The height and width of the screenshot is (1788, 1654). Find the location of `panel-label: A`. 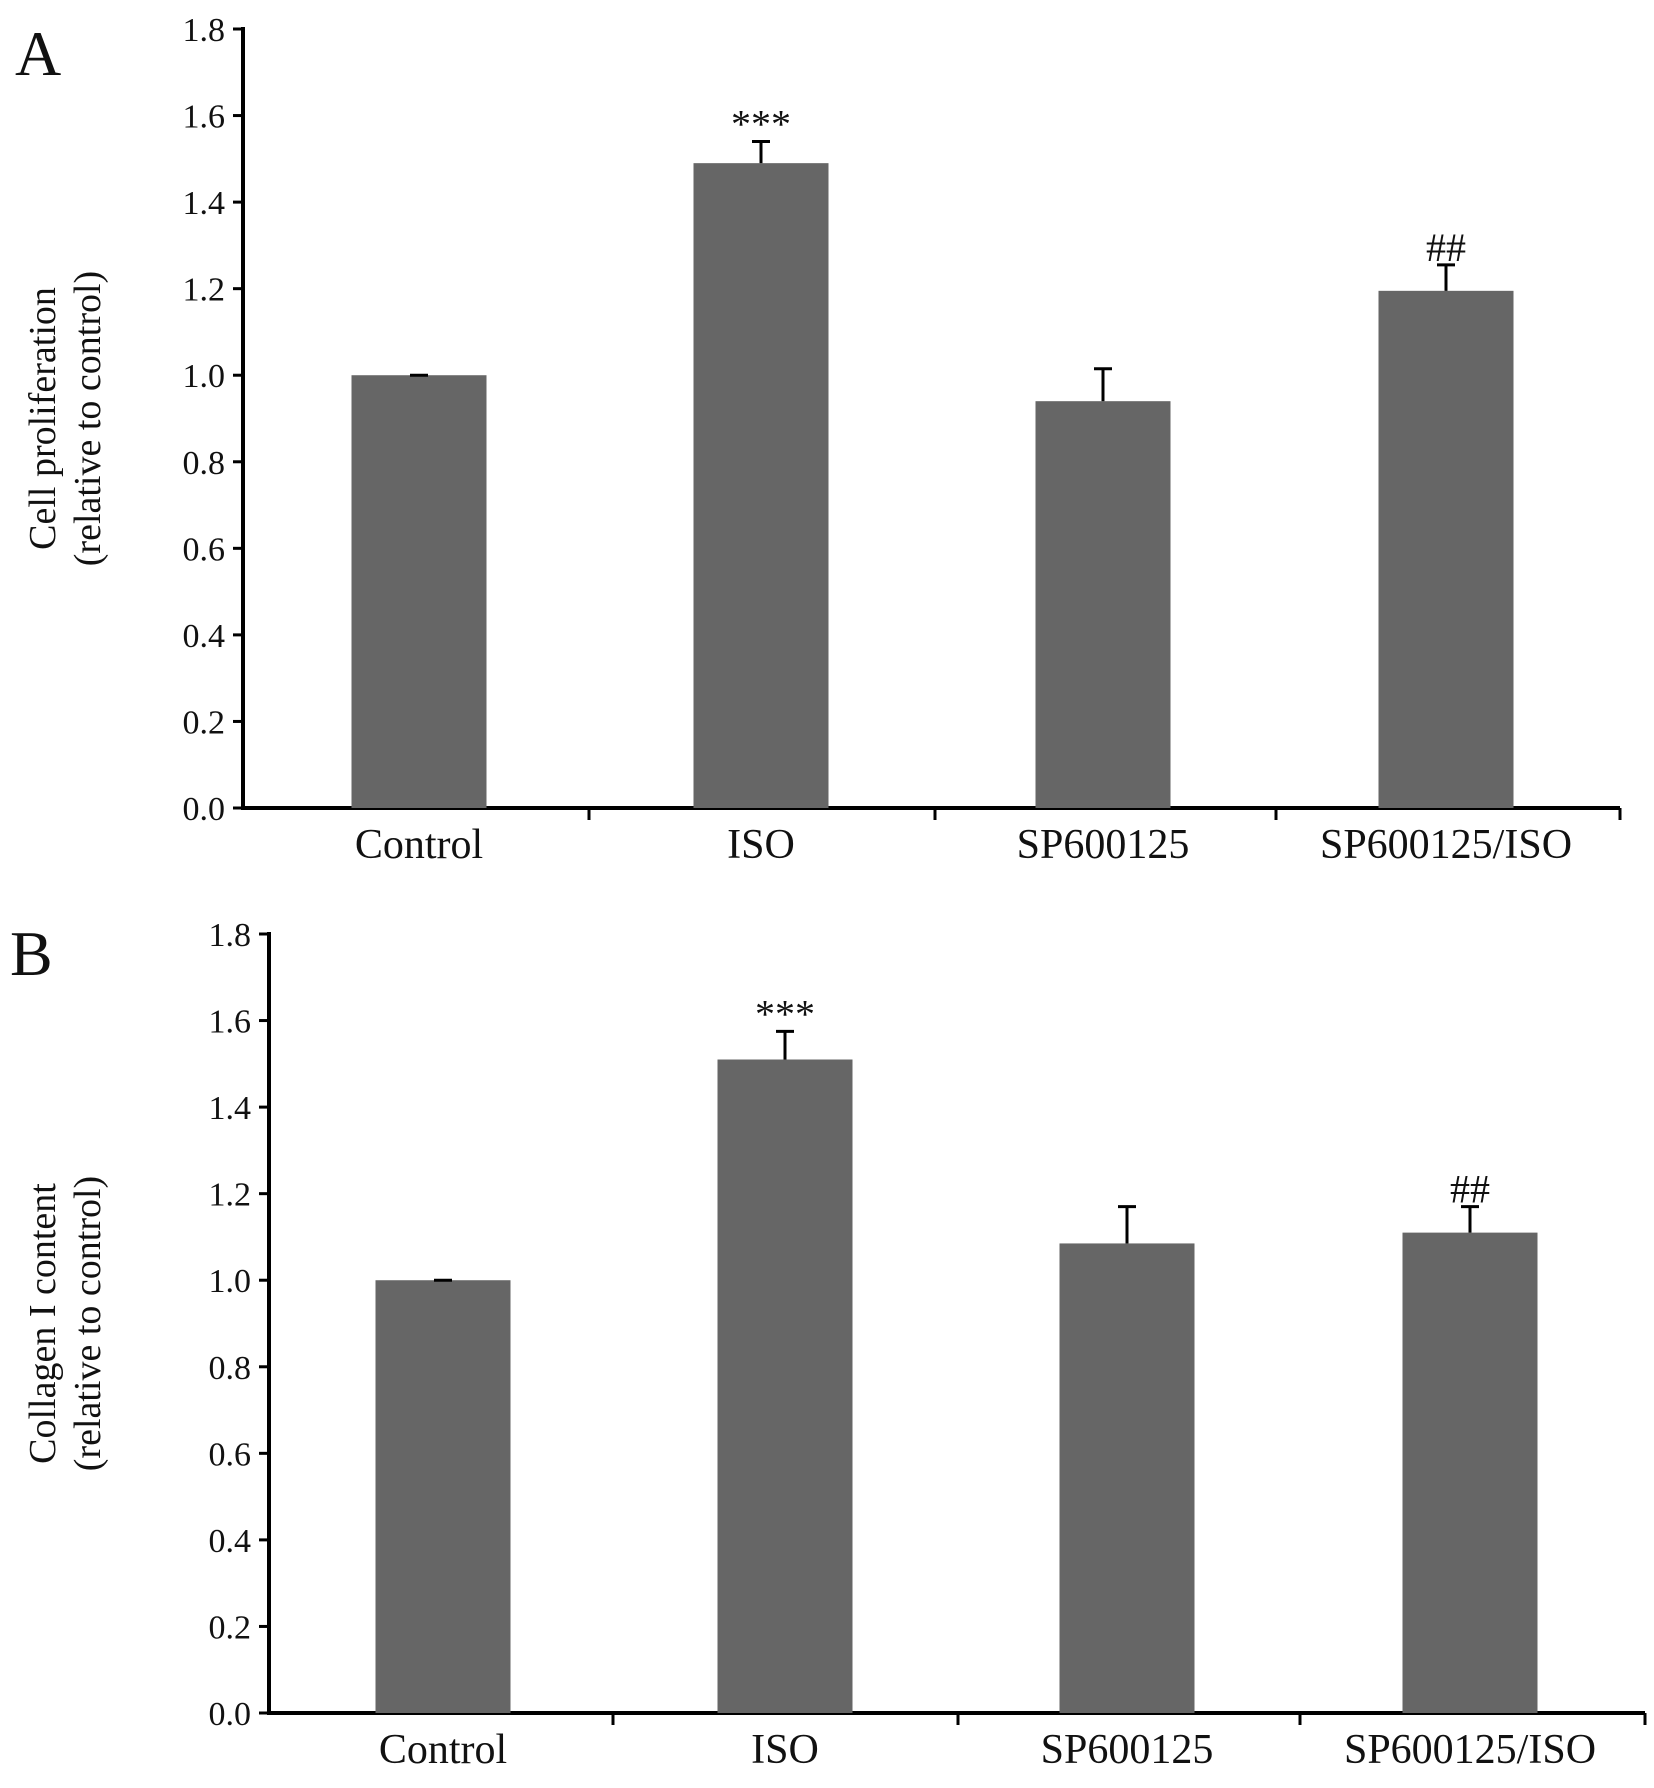

panel-label: A is located at coordinates (38, 53).